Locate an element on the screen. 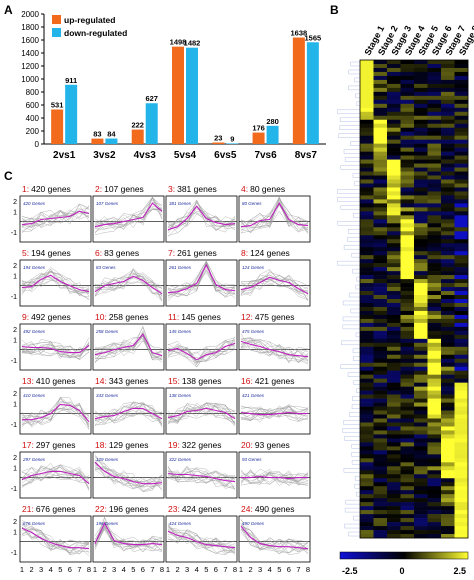  cluster-title: 13: 410 genes is located at coordinates (49, 381).